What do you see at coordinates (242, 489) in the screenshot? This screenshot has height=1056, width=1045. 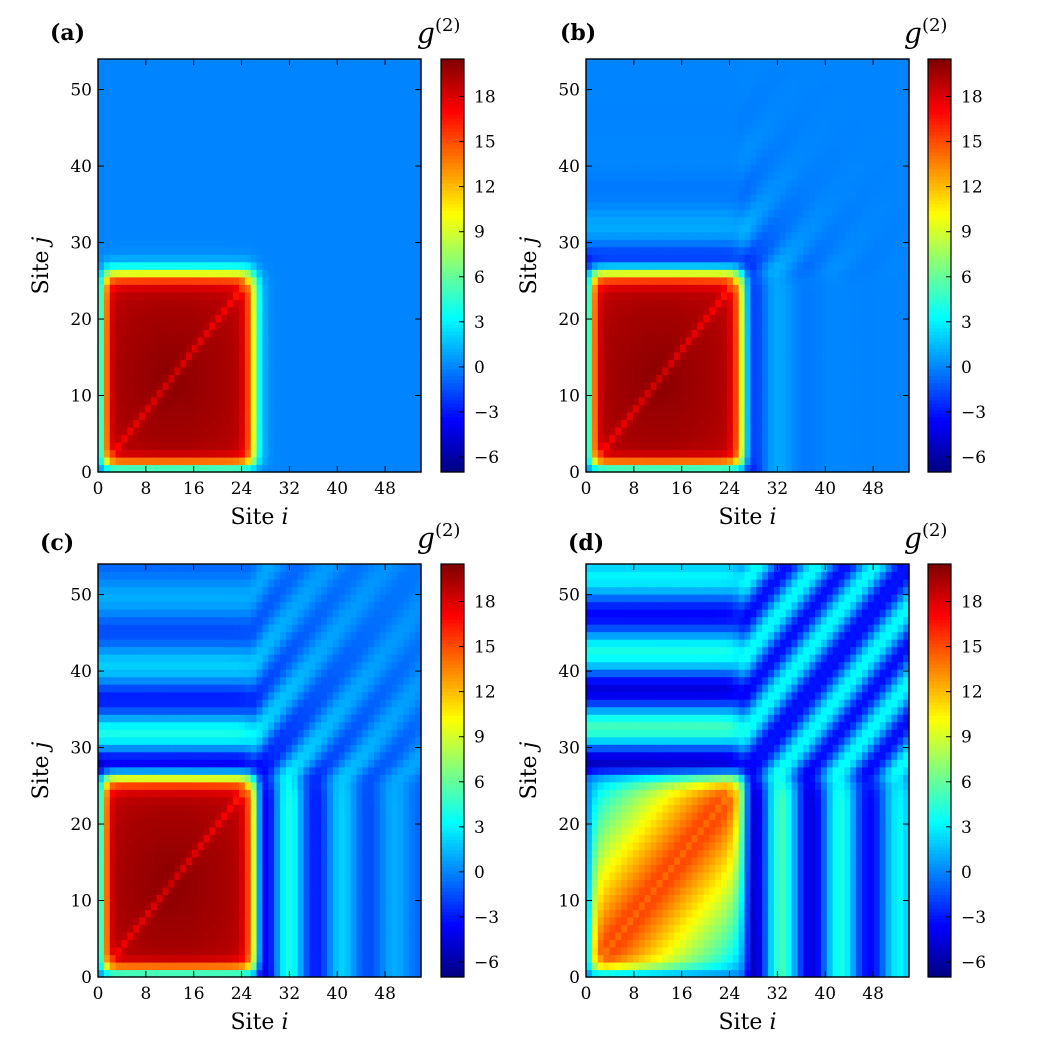 I see `x-tick-label: 24` at bounding box center [242, 489].